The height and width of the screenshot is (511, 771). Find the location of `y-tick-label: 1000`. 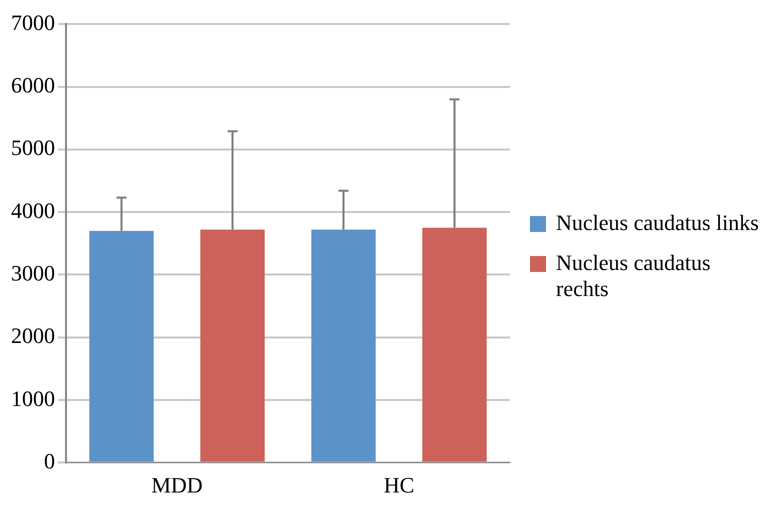

y-tick-label: 1000 is located at coordinates (33, 398).